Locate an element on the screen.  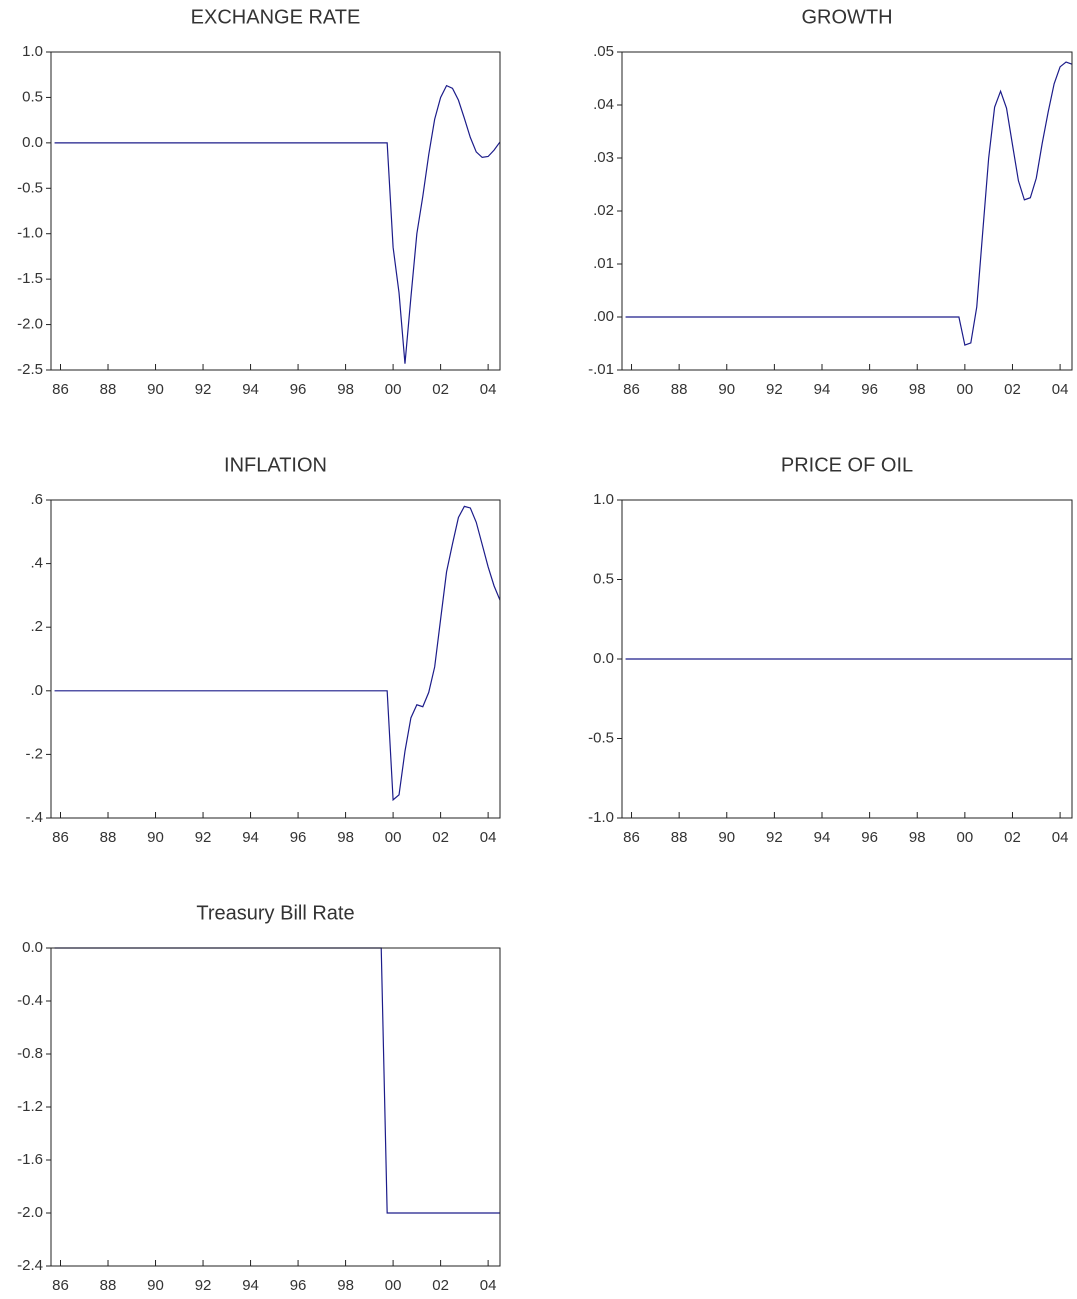
y-tick-label: .00 is located at coordinates (603, 316).